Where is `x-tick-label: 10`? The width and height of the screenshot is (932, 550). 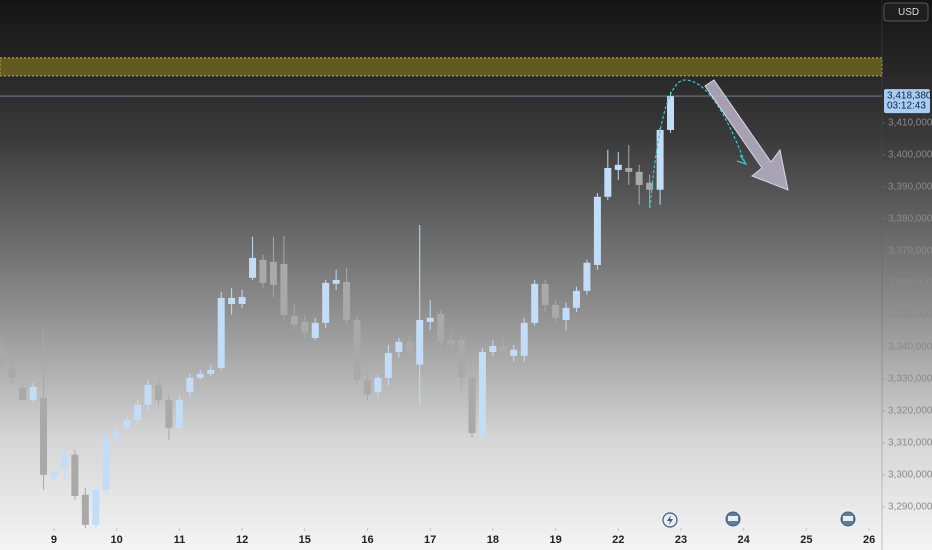
x-tick-label: 10 is located at coordinates (117, 540).